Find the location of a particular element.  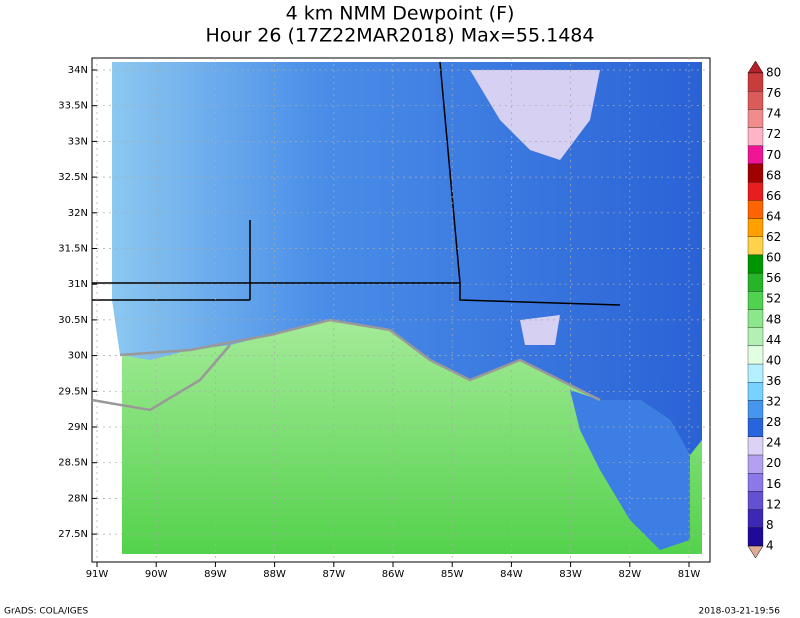

lat-label: 33N is located at coordinates (78, 141).